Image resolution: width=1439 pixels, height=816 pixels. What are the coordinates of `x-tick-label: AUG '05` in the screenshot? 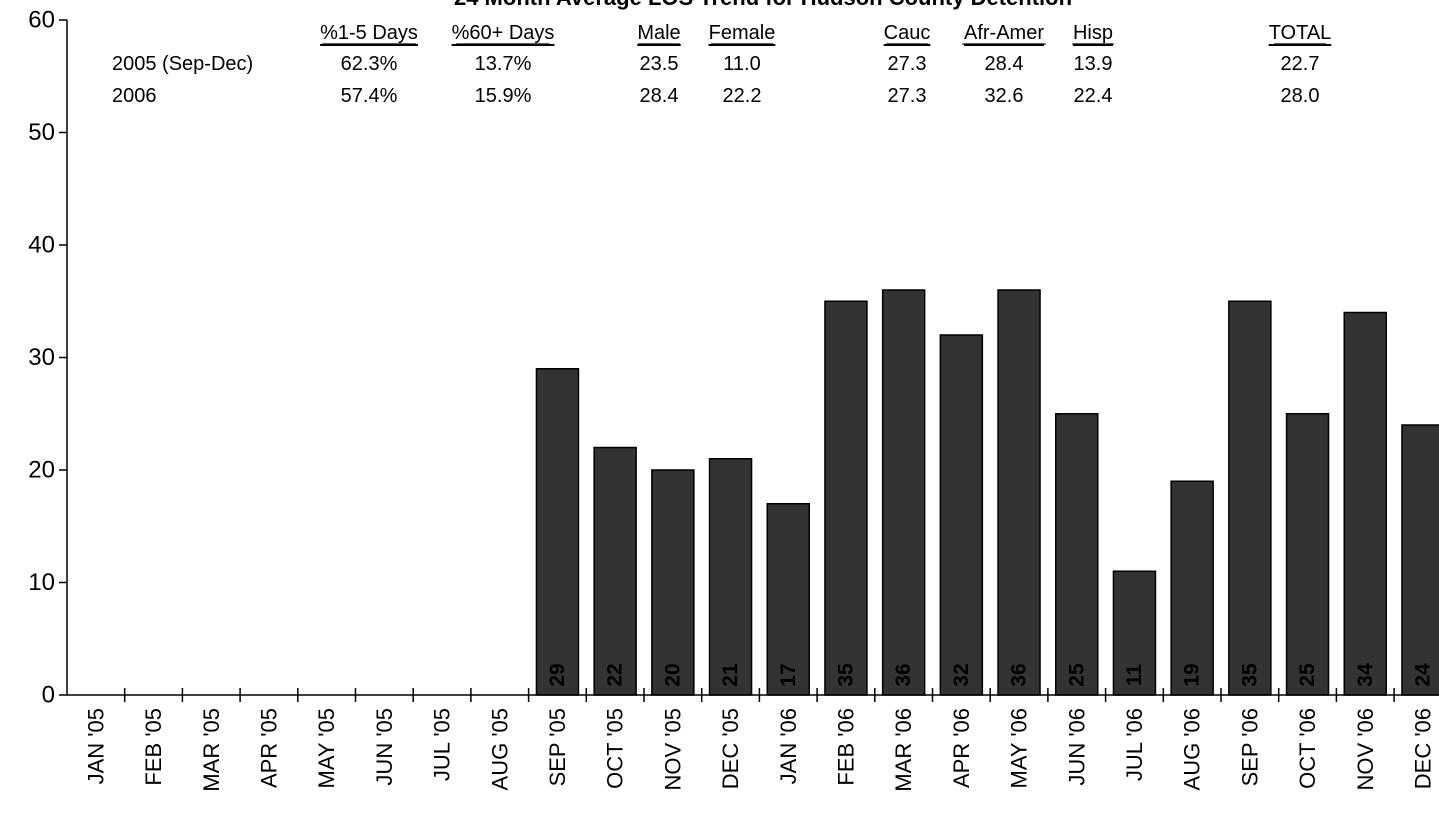 It's located at (499, 749).